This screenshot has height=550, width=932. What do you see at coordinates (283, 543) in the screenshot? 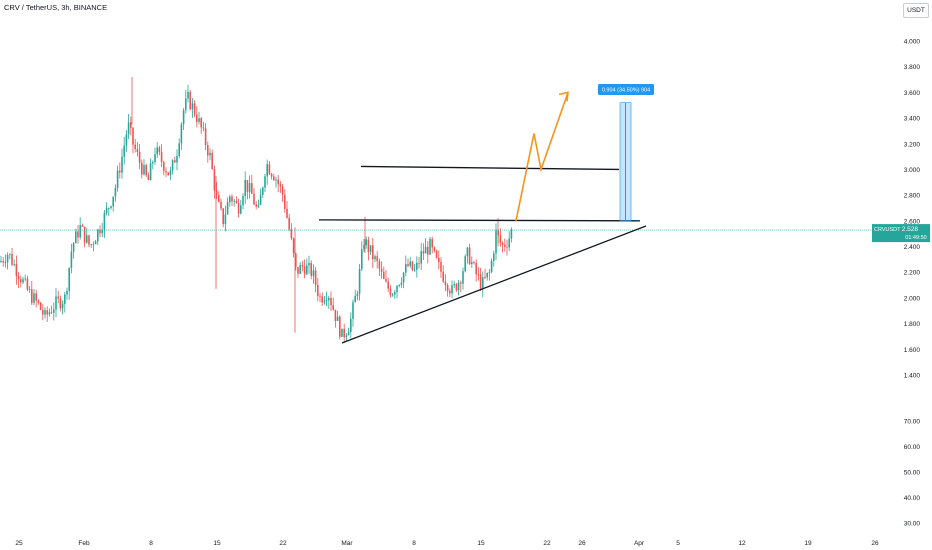
I see `time-tick-label: 22` at bounding box center [283, 543].